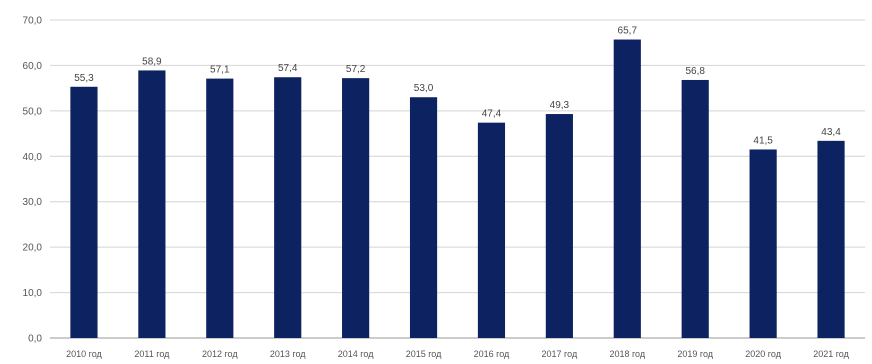 This screenshot has width=872, height=364. Describe the element at coordinates (831, 354) in the screenshot. I see `category-label: 2021 год` at that location.